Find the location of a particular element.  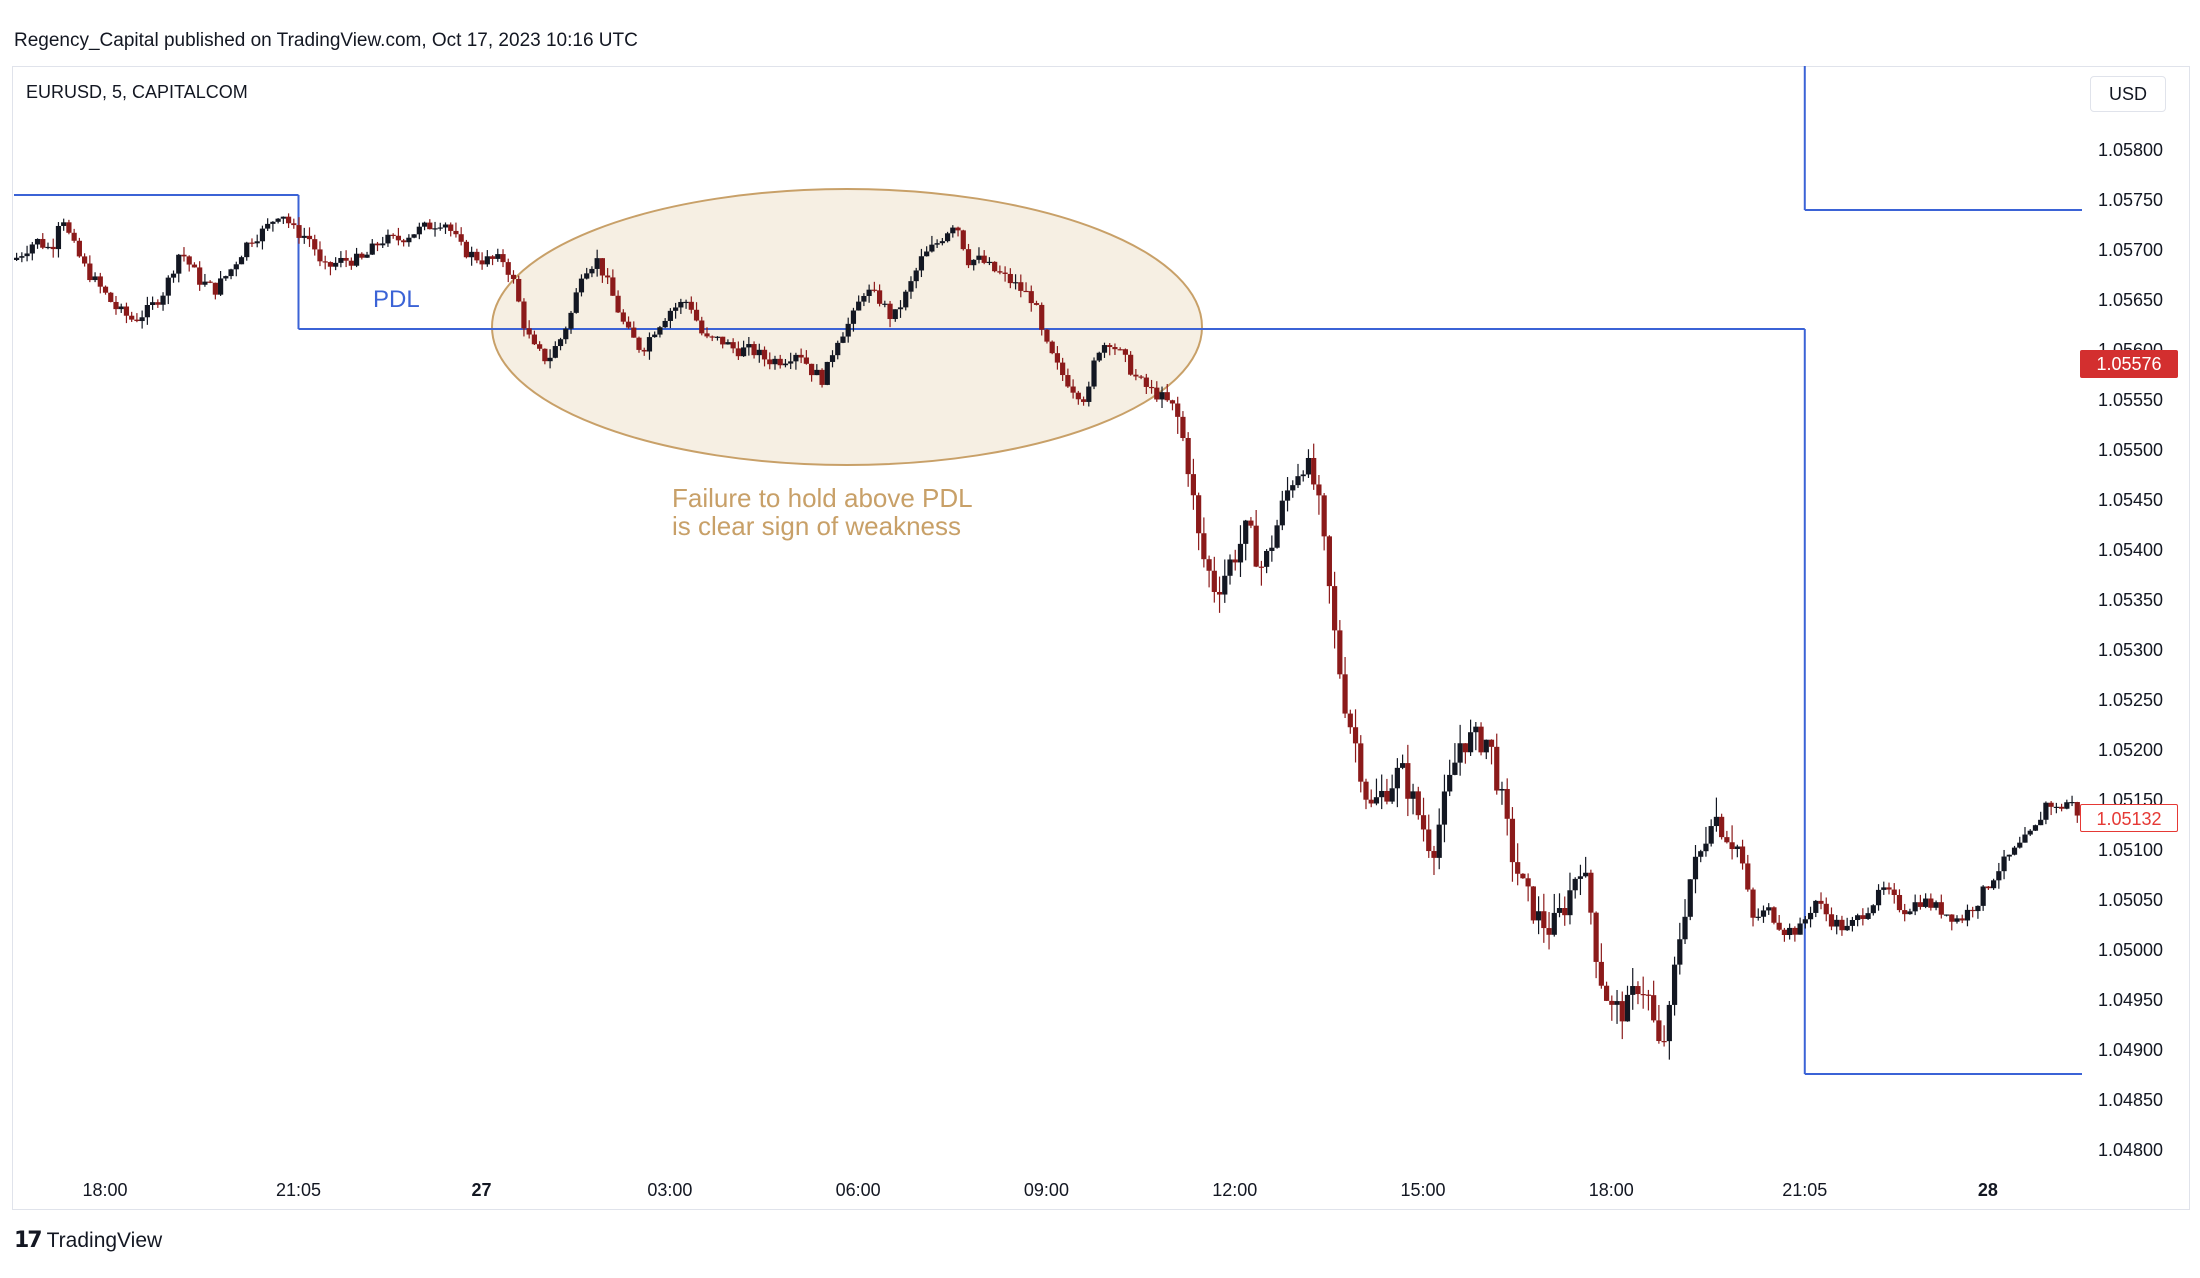

note-line-2: is clear sign of weakness is located at coordinates (817, 526).